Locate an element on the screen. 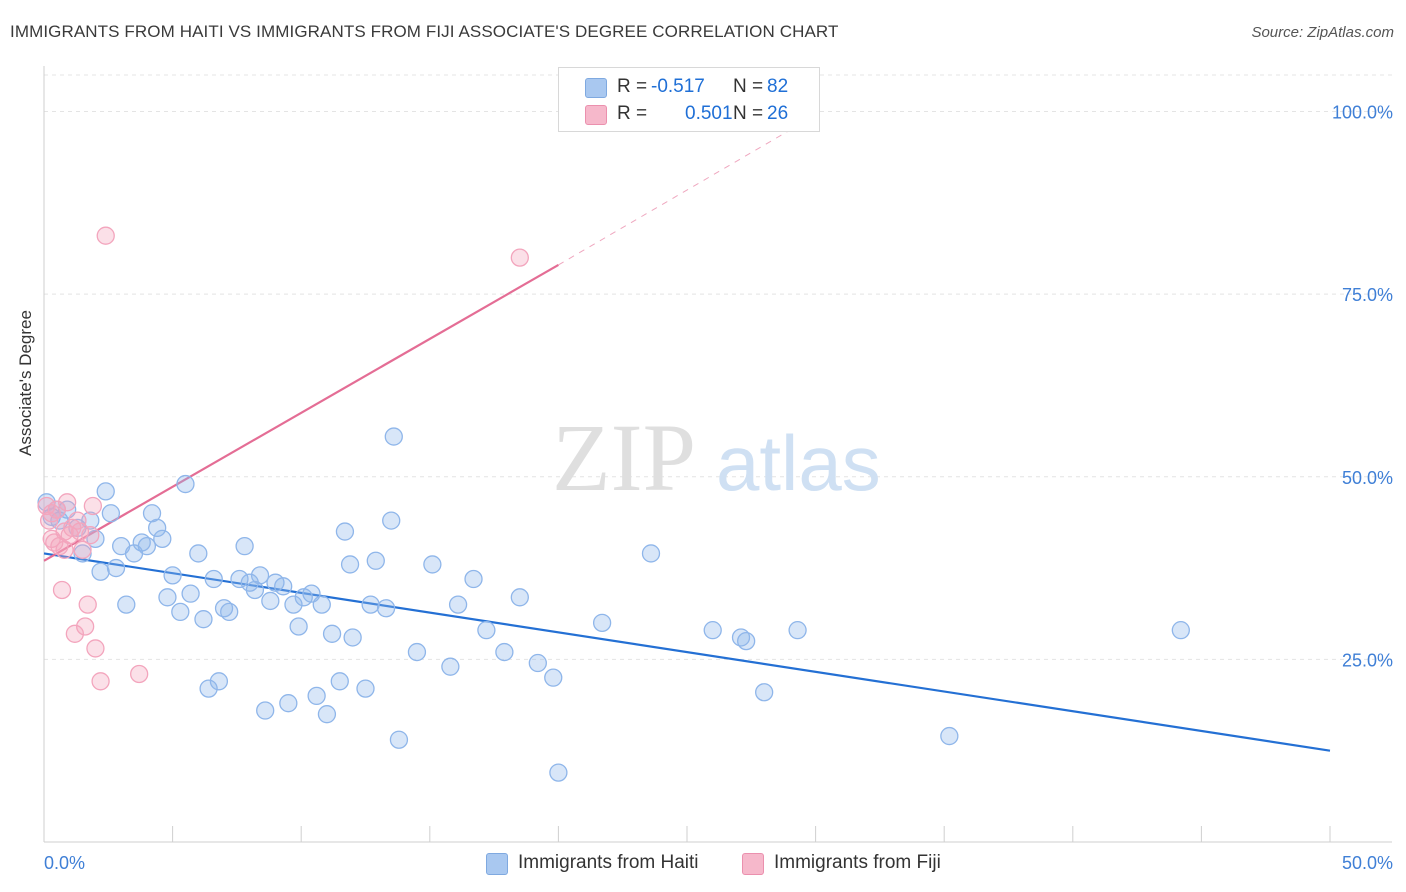 The height and width of the screenshot is (892, 1406). legend-swatch-fiji is located at coordinates (596, 115).